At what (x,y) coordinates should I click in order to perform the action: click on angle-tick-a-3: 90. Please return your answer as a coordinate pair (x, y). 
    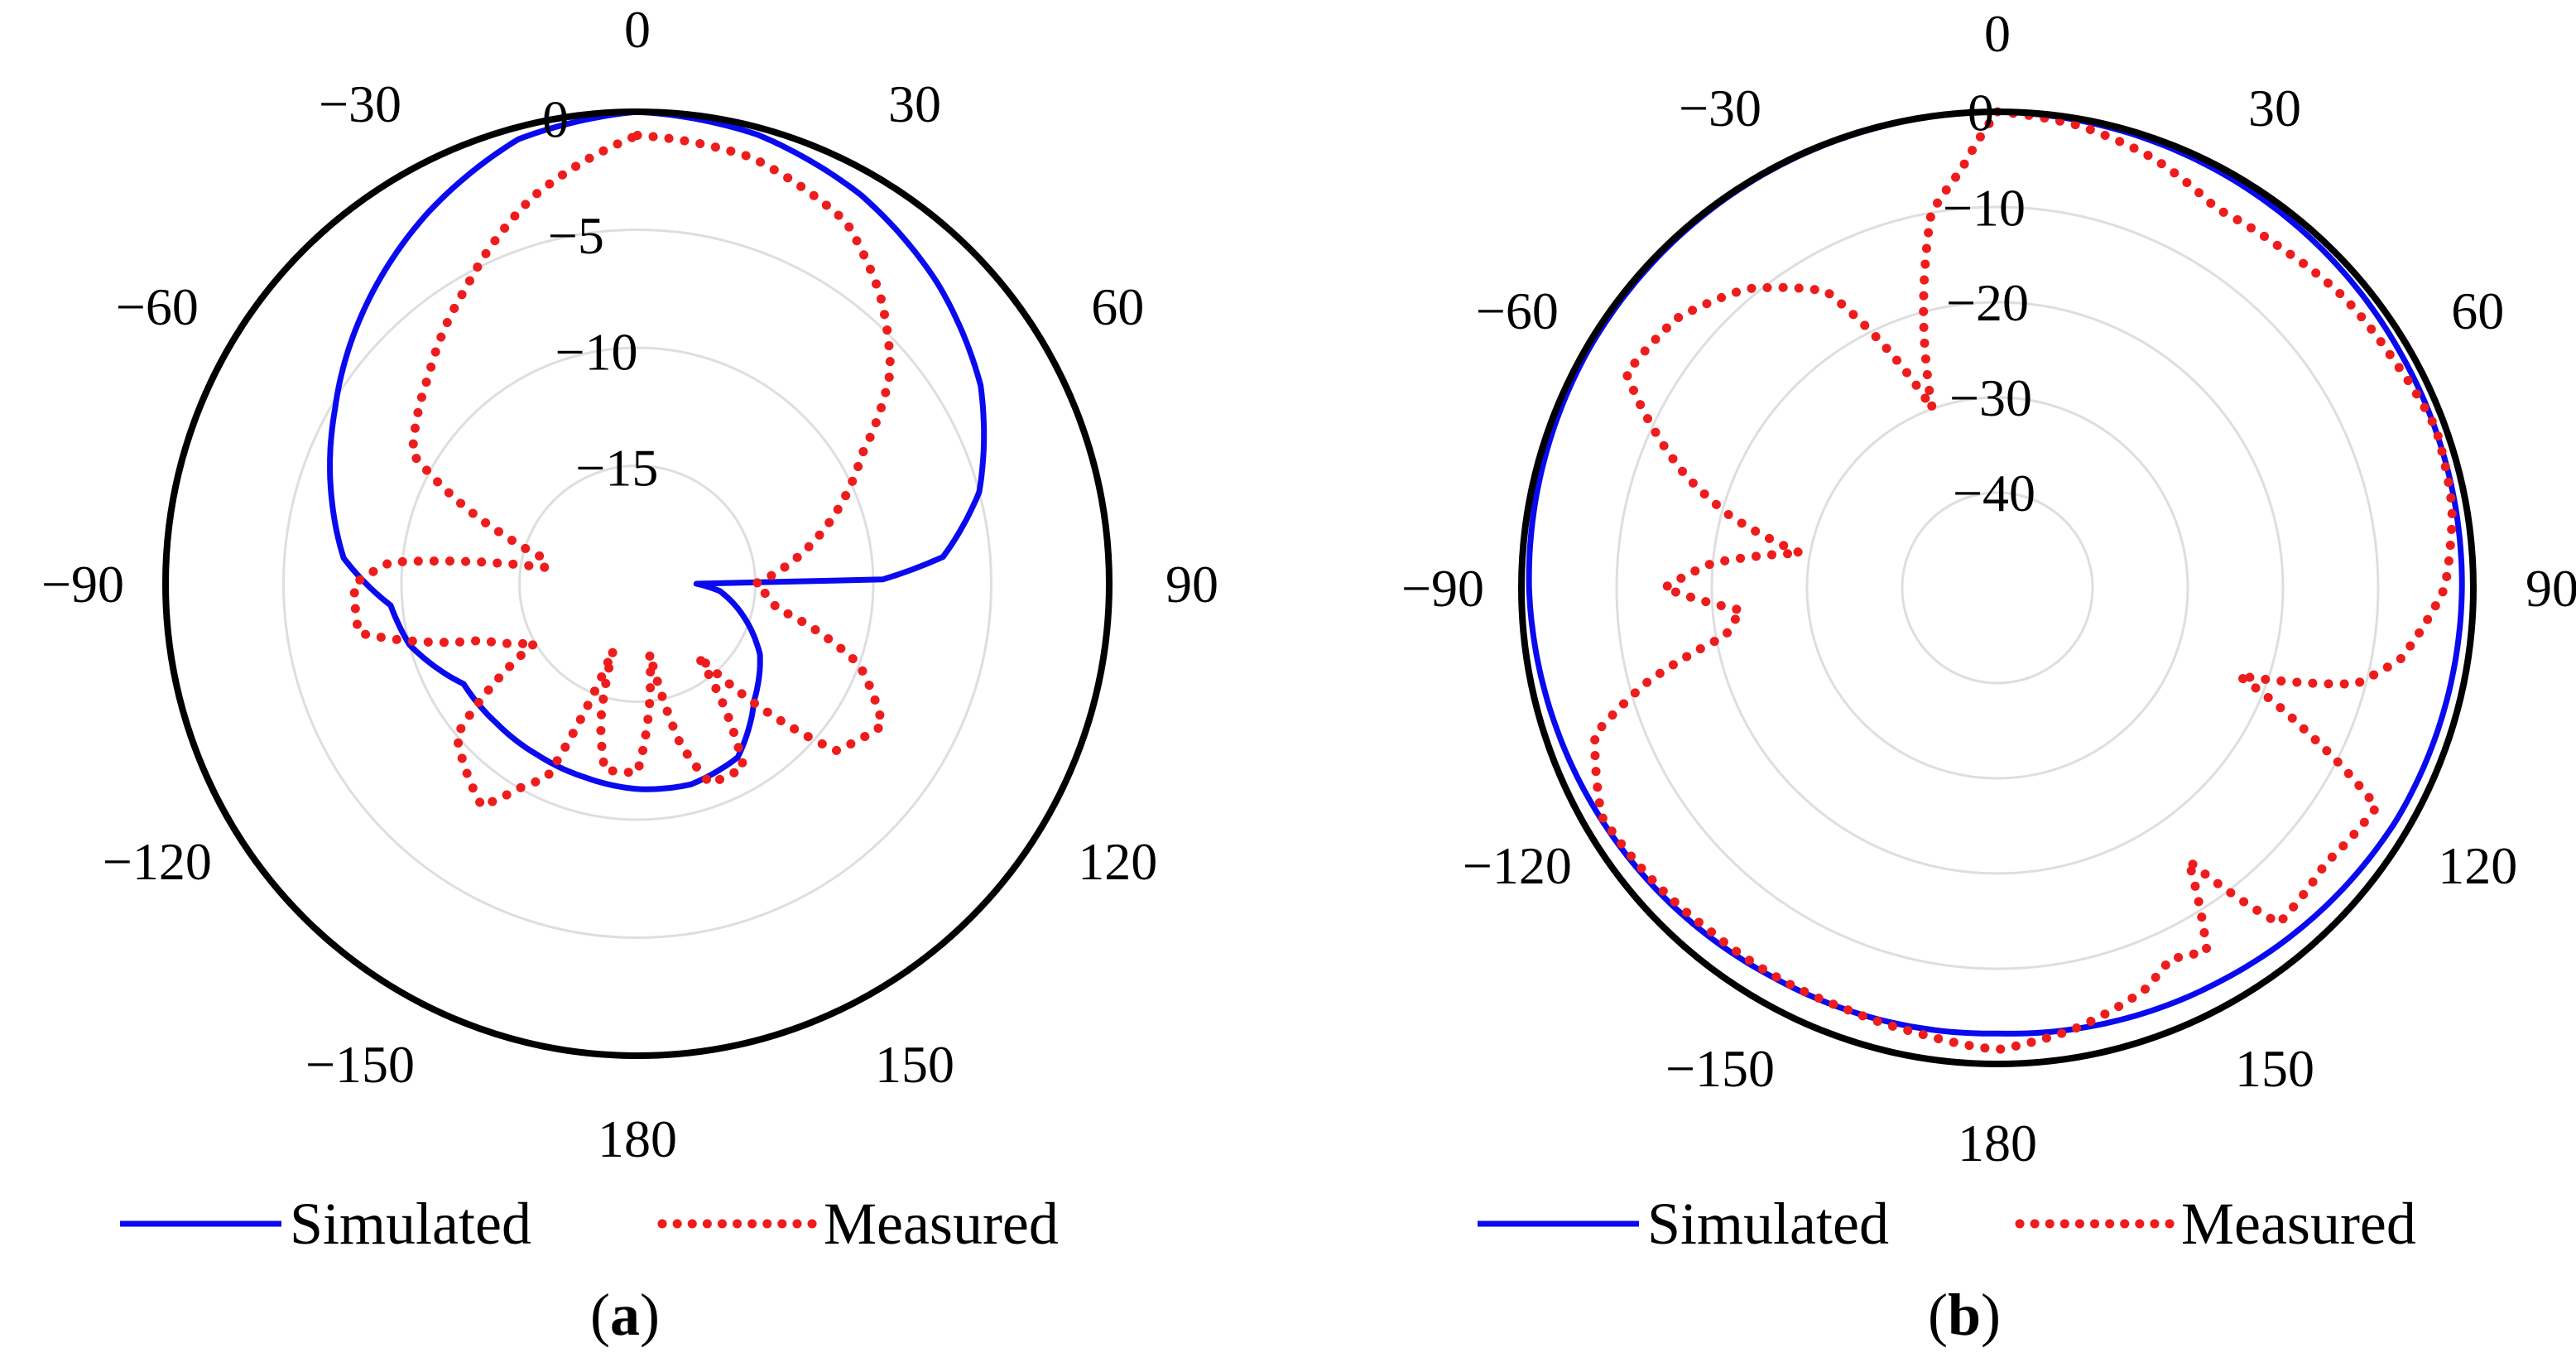
    Looking at the image, I should click on (1191, 584).